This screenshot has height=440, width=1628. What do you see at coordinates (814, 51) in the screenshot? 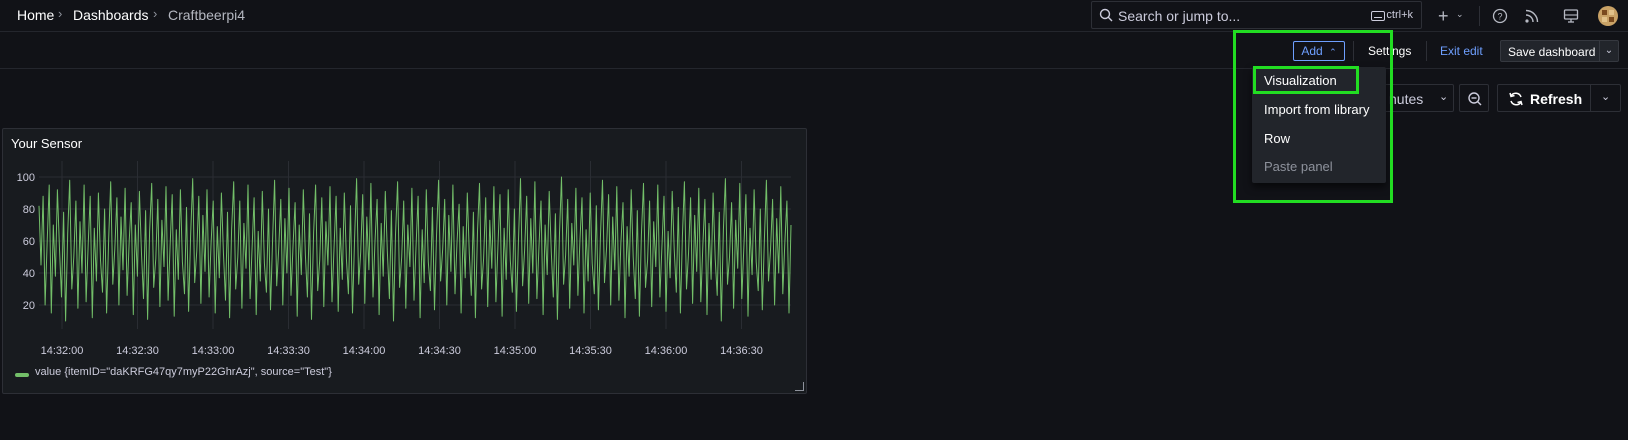
I see `edit-toolbar` at bounding box center [814, 51].